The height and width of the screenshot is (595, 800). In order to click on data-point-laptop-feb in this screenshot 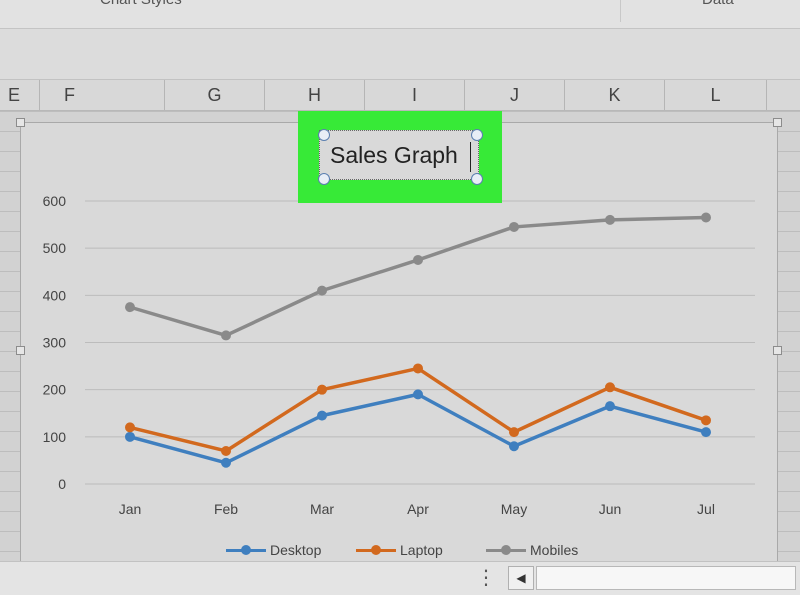, I will do `click(226, 450)`.